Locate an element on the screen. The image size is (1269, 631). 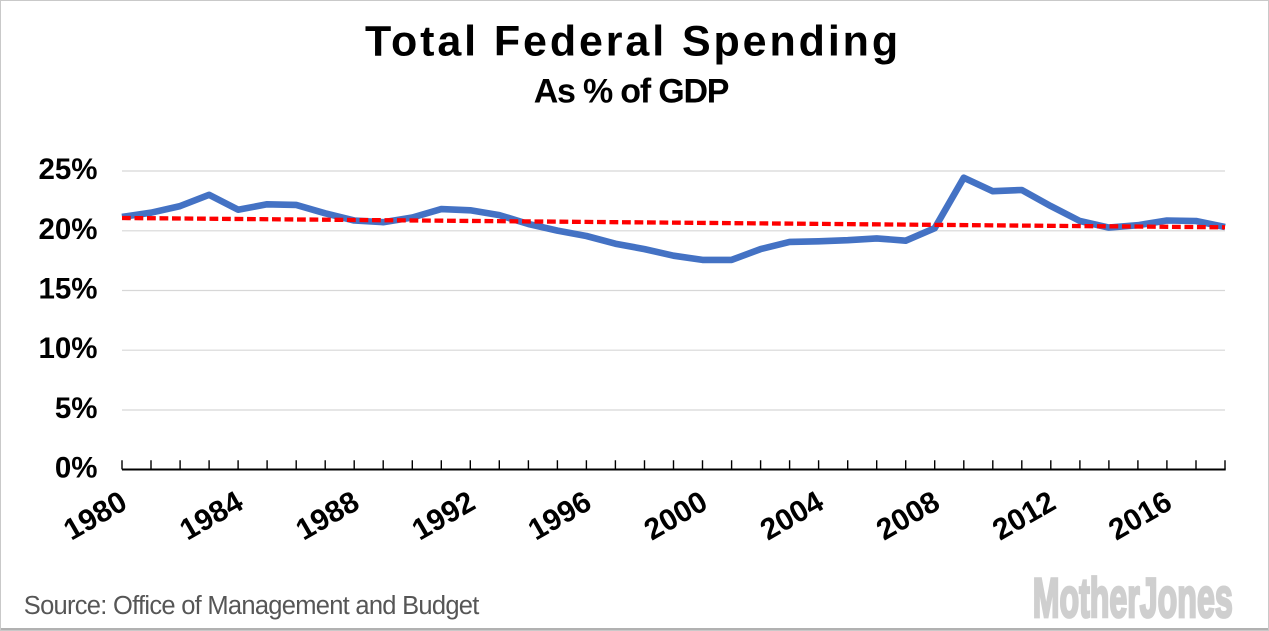
svg-text: 10% is located at coordinates (67, 348).